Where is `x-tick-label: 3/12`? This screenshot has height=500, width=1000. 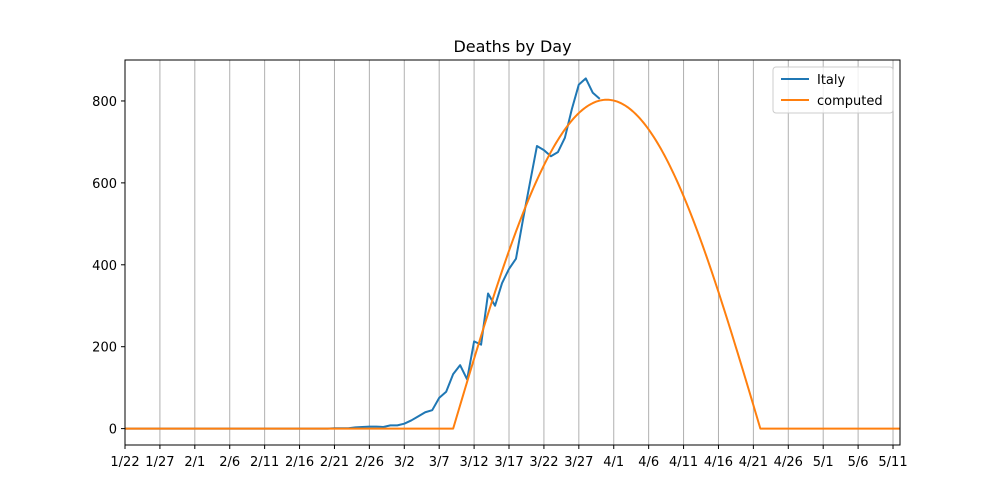 x-tick-label: 3/12 is located at coordinates (473, 462).